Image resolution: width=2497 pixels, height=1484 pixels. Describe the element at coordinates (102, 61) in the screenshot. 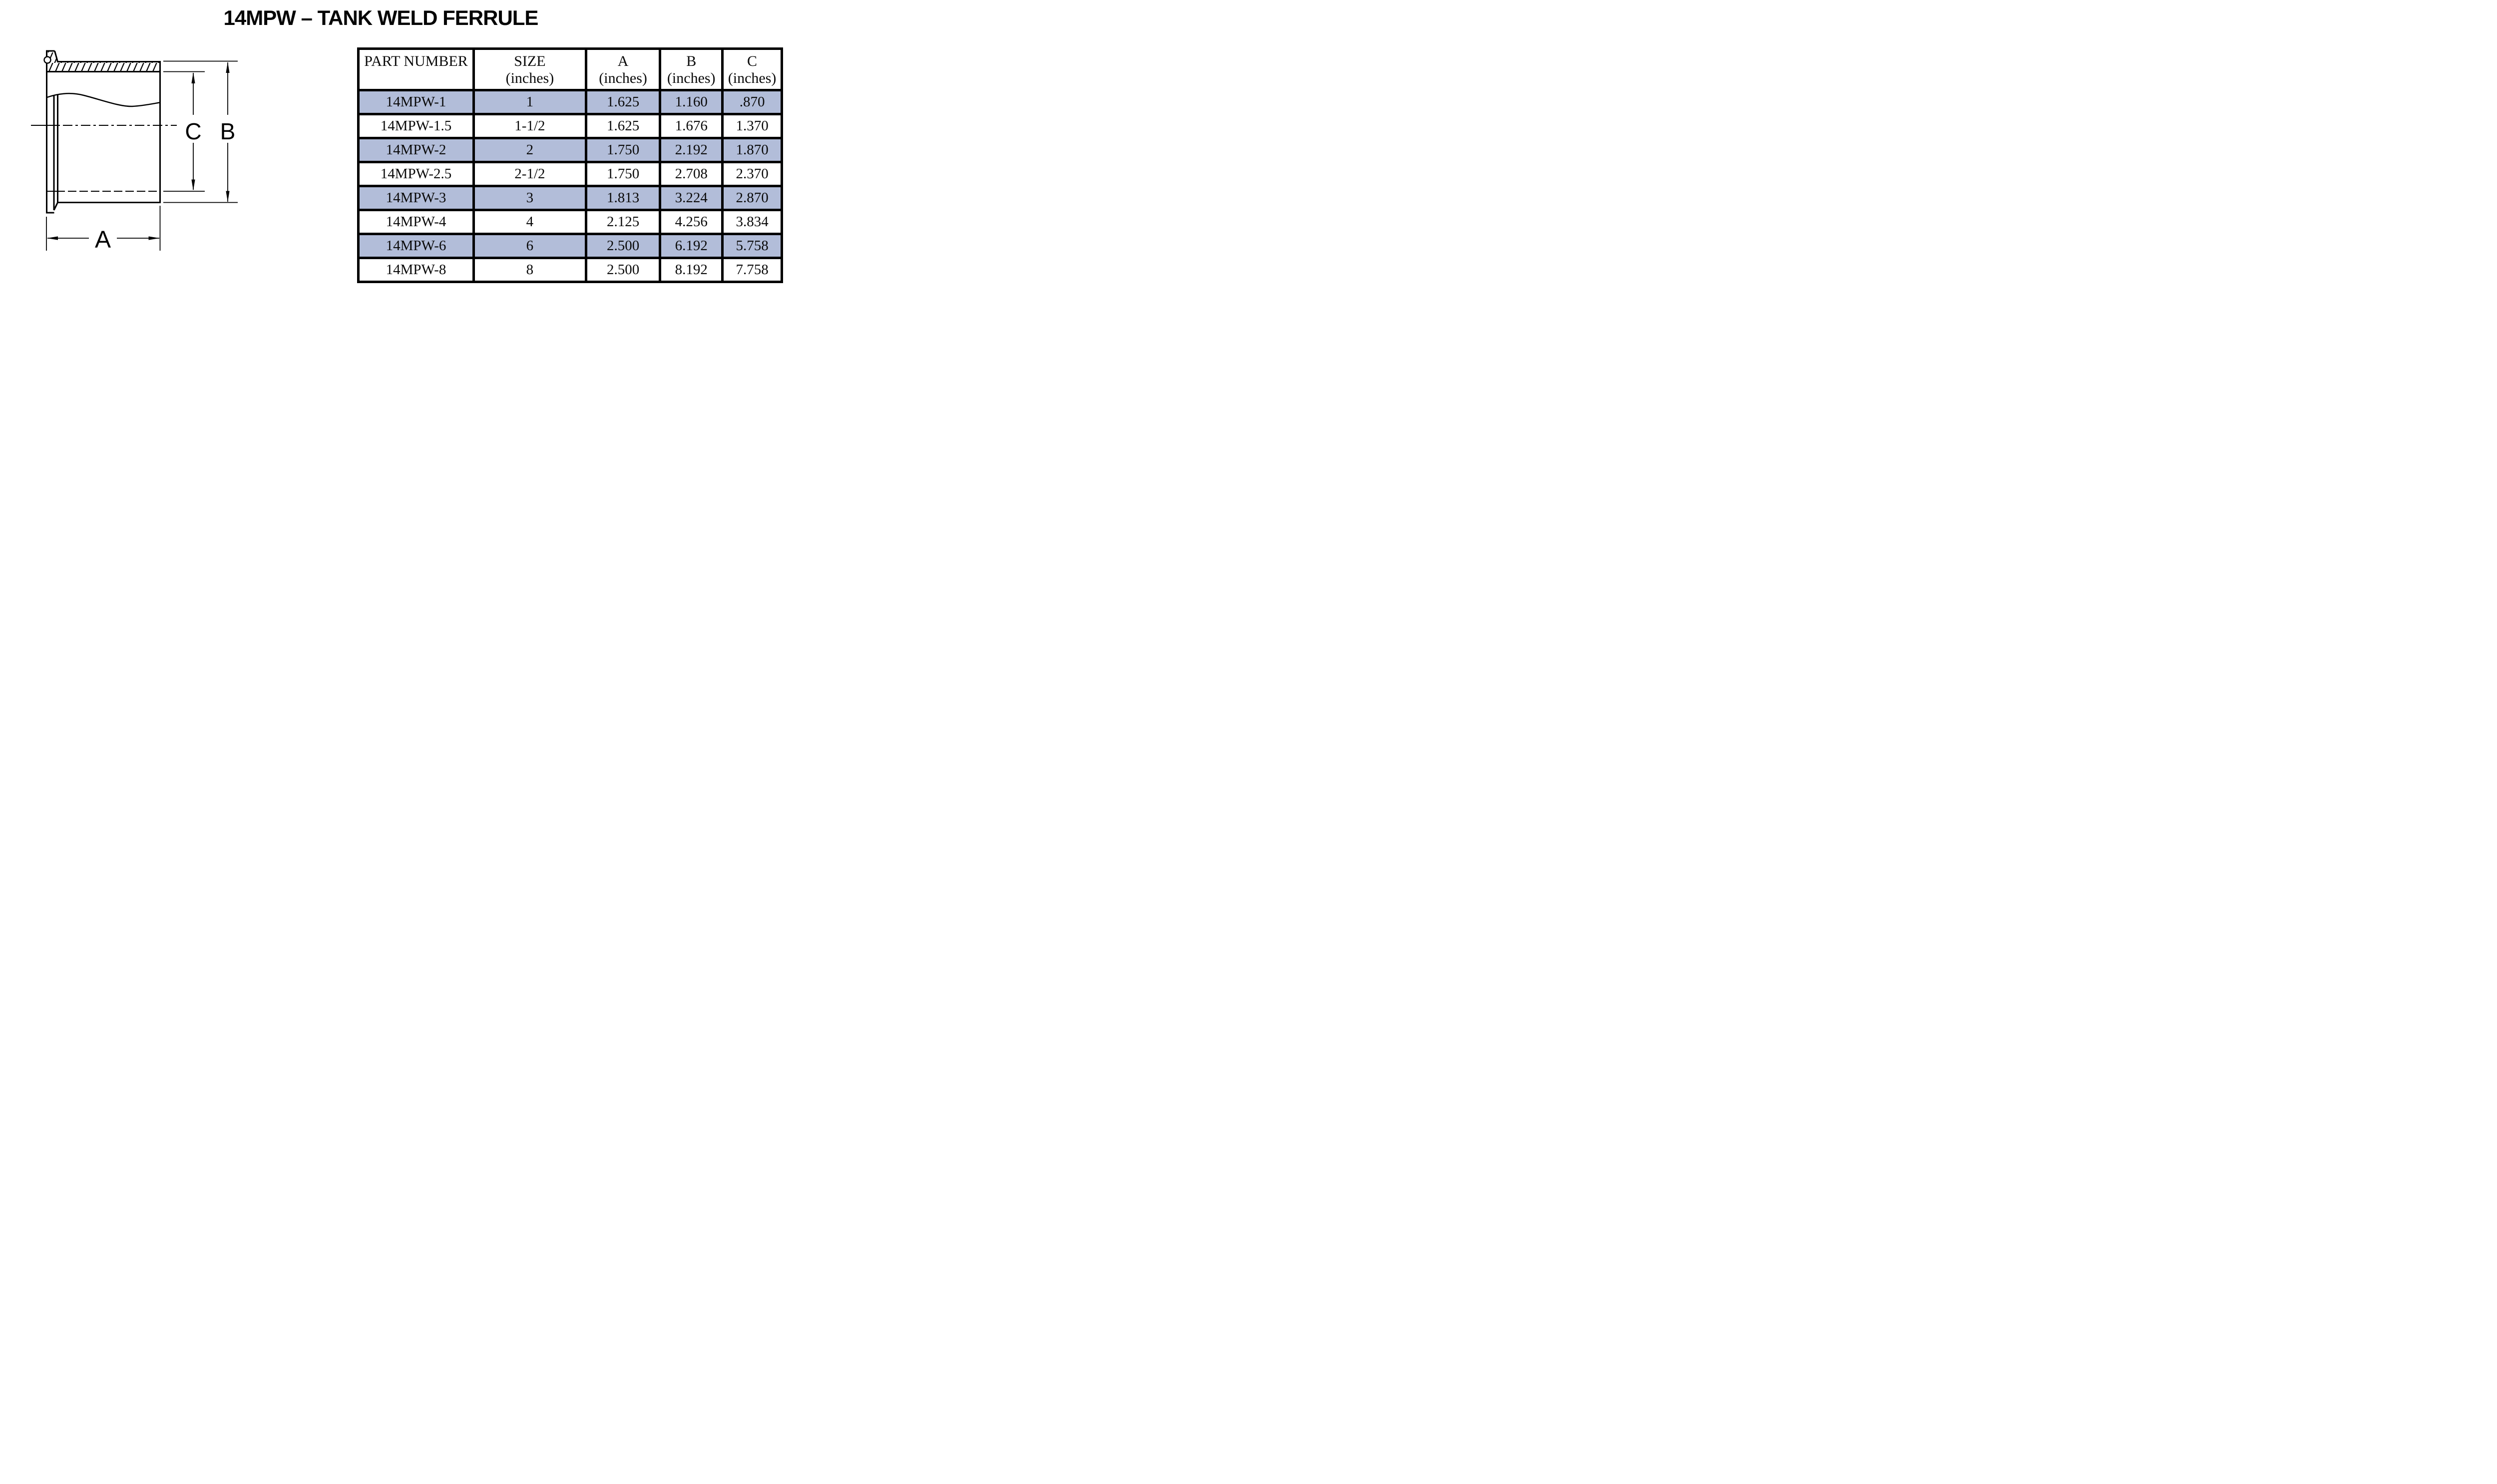

I see `weld-band-hatch` at that location.